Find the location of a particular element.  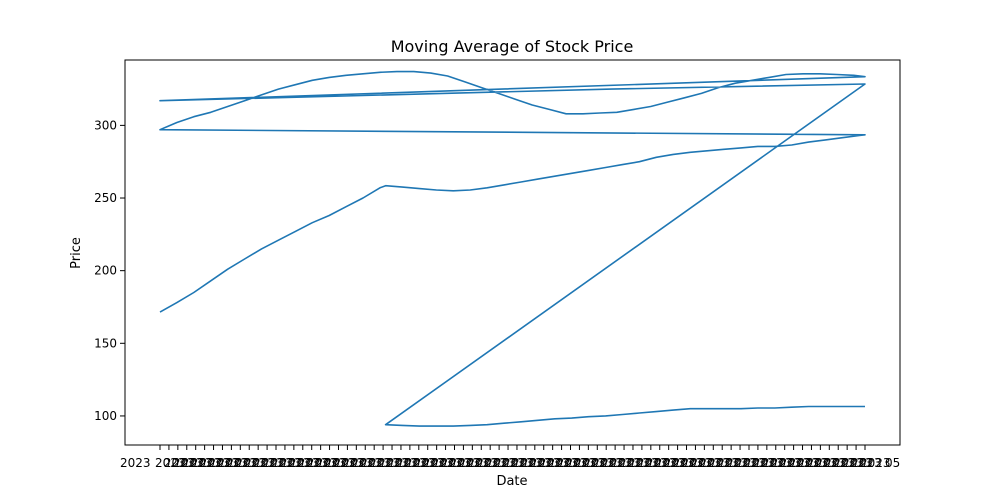

y-tick-label: 100 is located at coordinates (105, 416).